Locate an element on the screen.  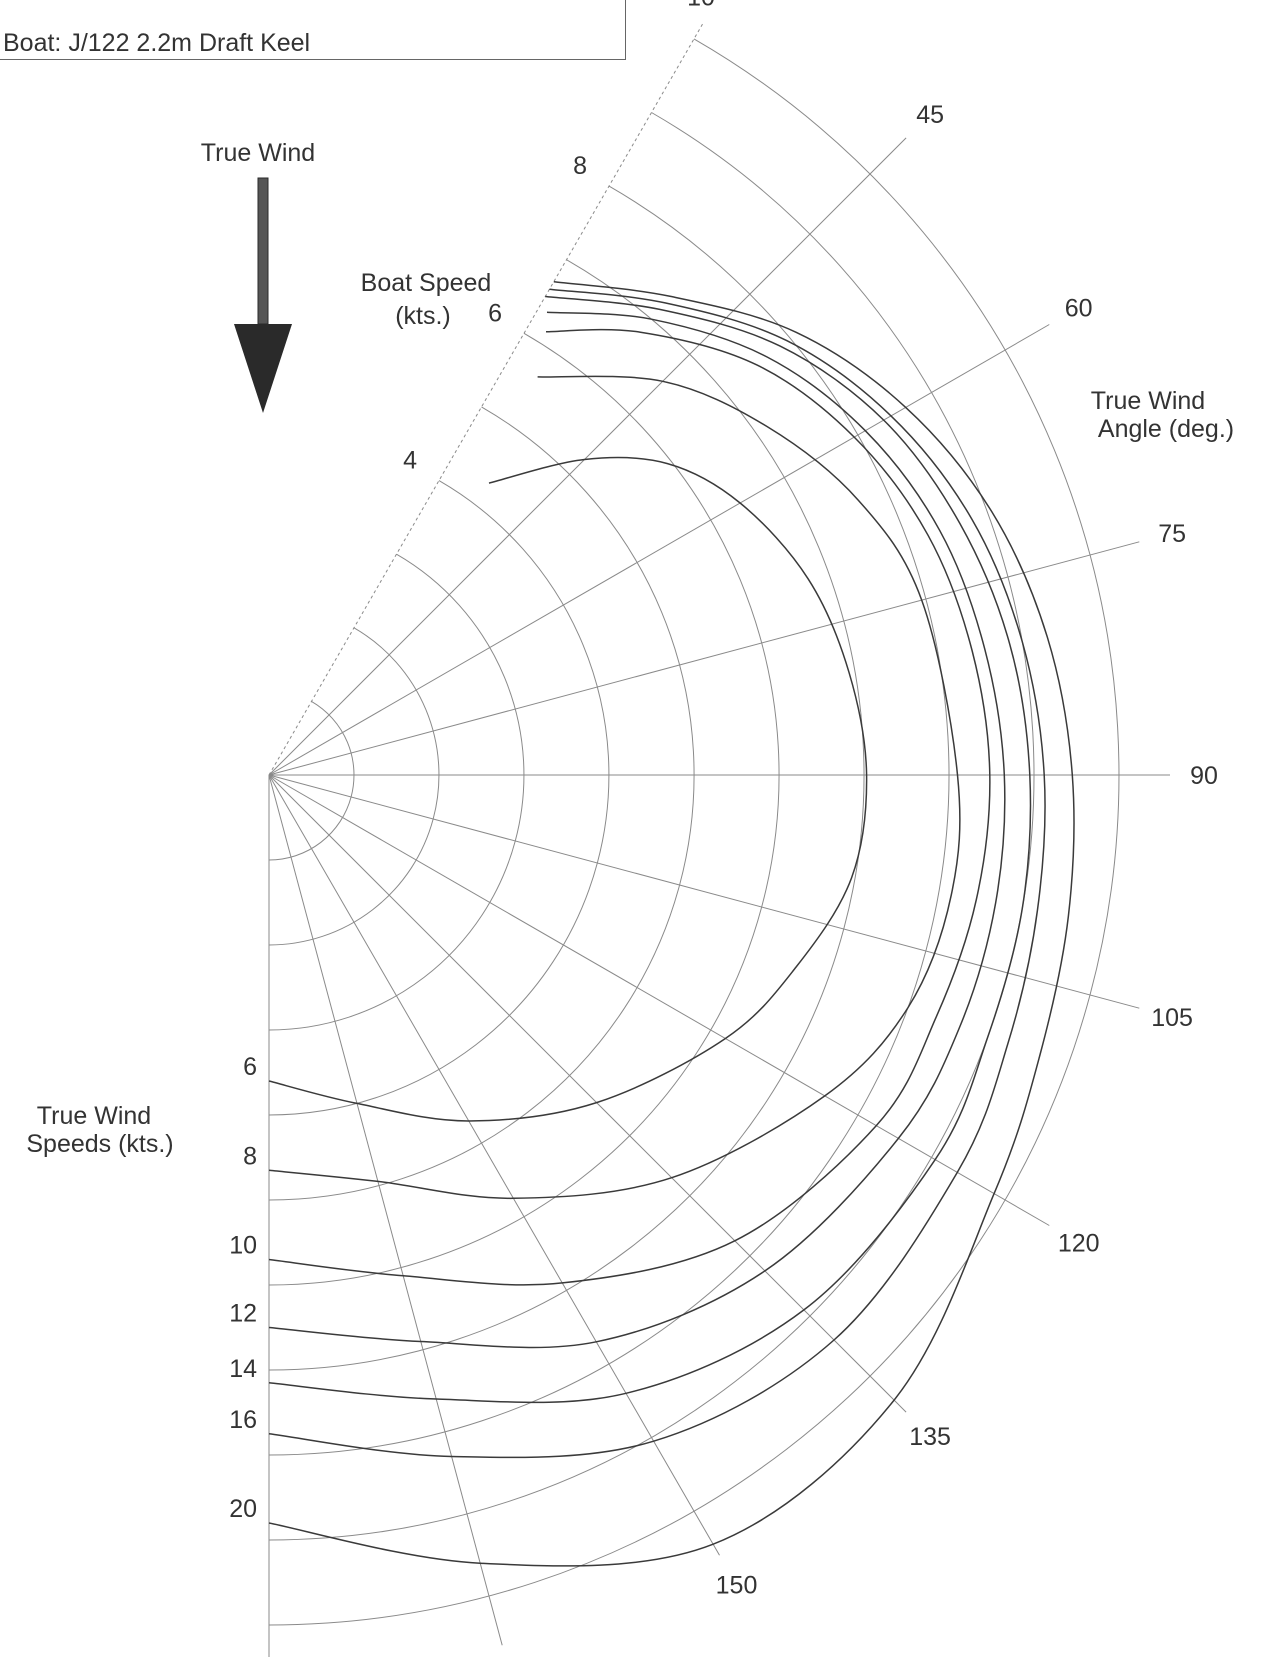
boat-speed-label: Boat Speed is located at coordinates (426, 283).